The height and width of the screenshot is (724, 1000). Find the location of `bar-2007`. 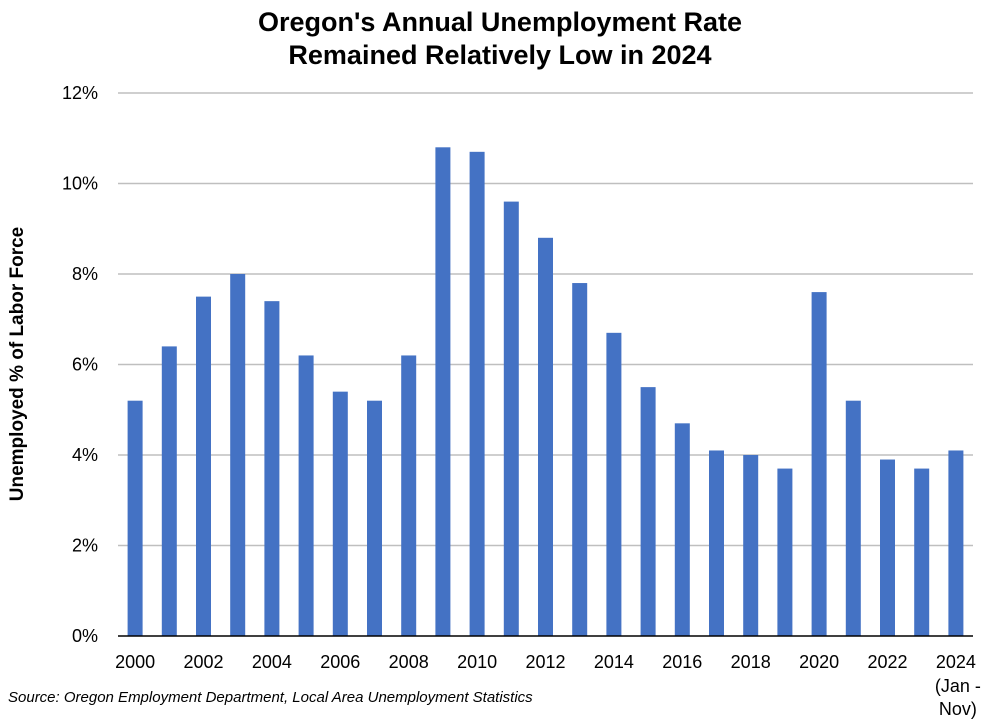

bar-2007 is located at coordinates (374, 518).